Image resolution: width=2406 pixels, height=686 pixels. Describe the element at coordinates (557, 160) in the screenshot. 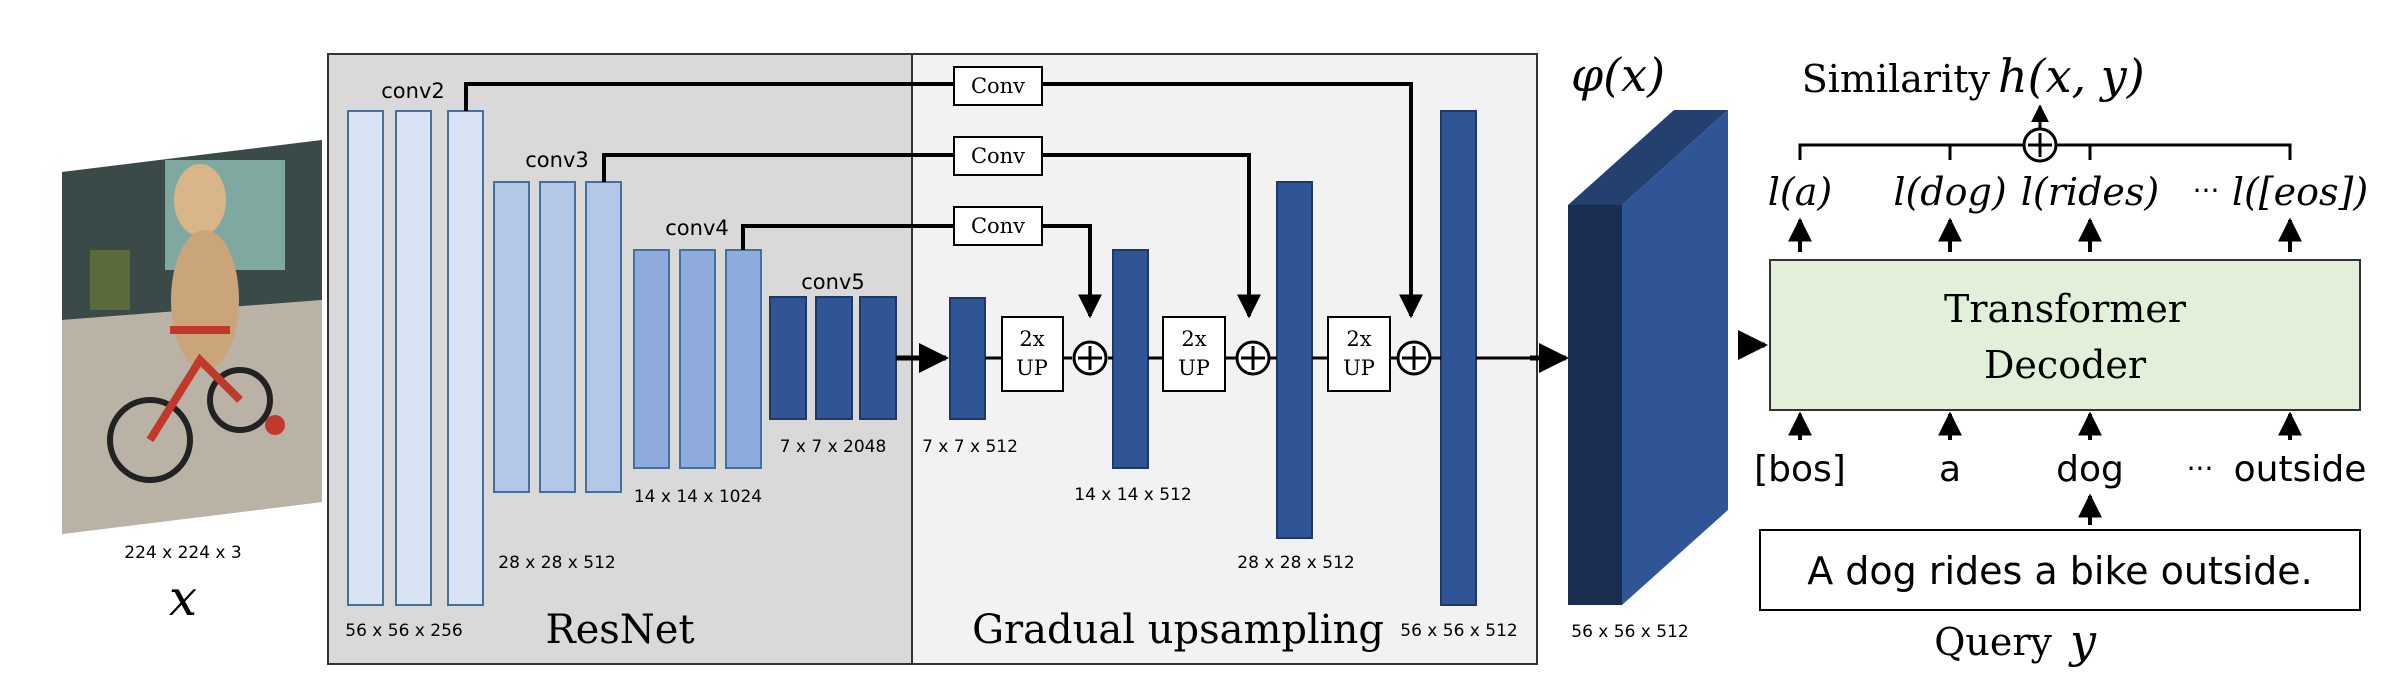

I see `conv3-label: conv3` at that location.